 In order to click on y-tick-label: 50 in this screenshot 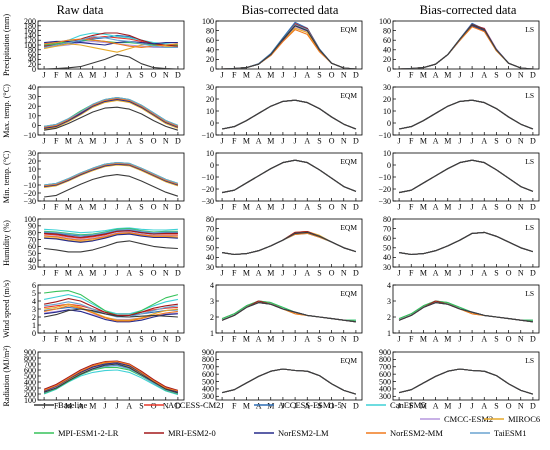, I will do `click(32, 253)`.